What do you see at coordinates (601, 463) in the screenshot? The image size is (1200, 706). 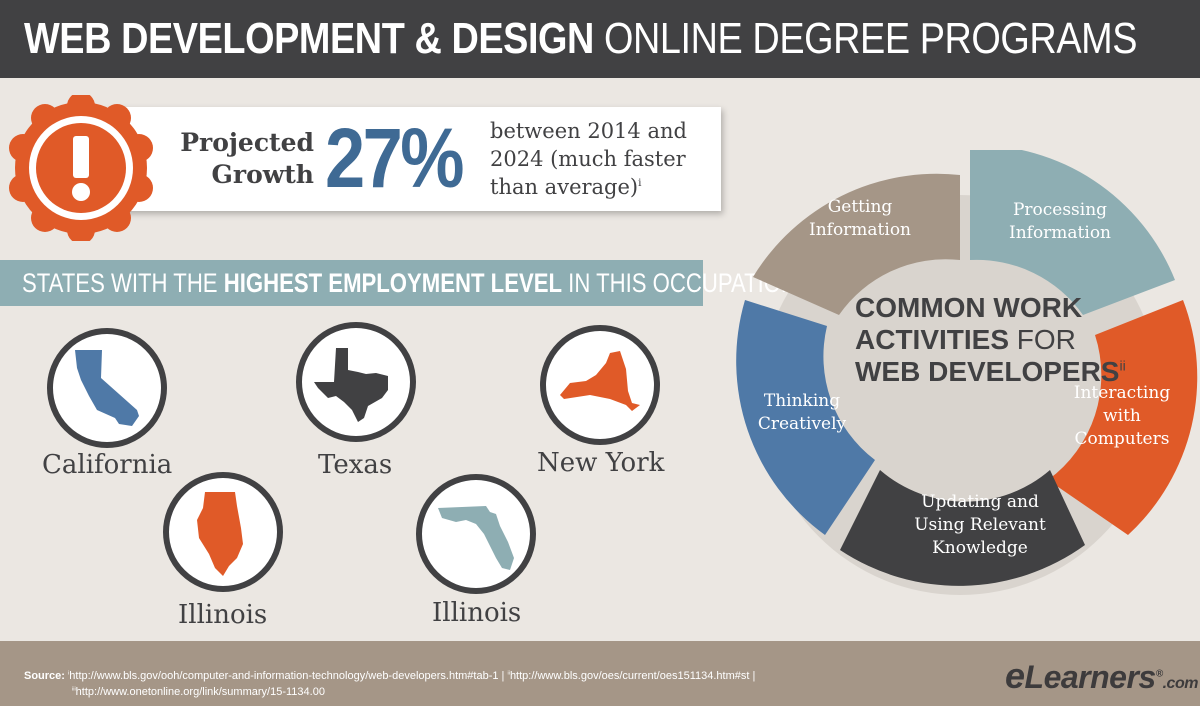 I see `state-label-new-york: New York` at bounding box center [601, 463].